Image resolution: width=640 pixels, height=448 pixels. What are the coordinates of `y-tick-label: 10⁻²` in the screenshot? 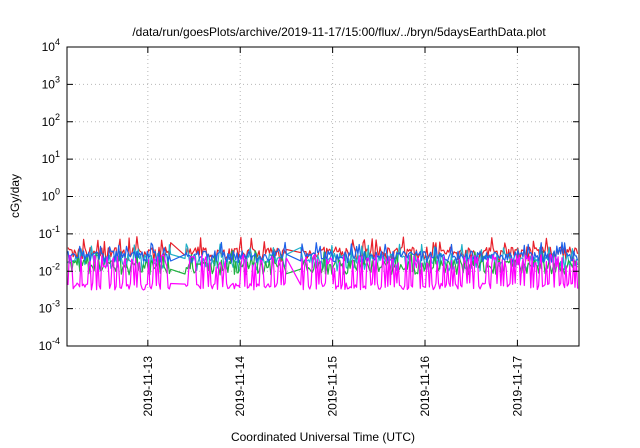 It's located at (49, 269).